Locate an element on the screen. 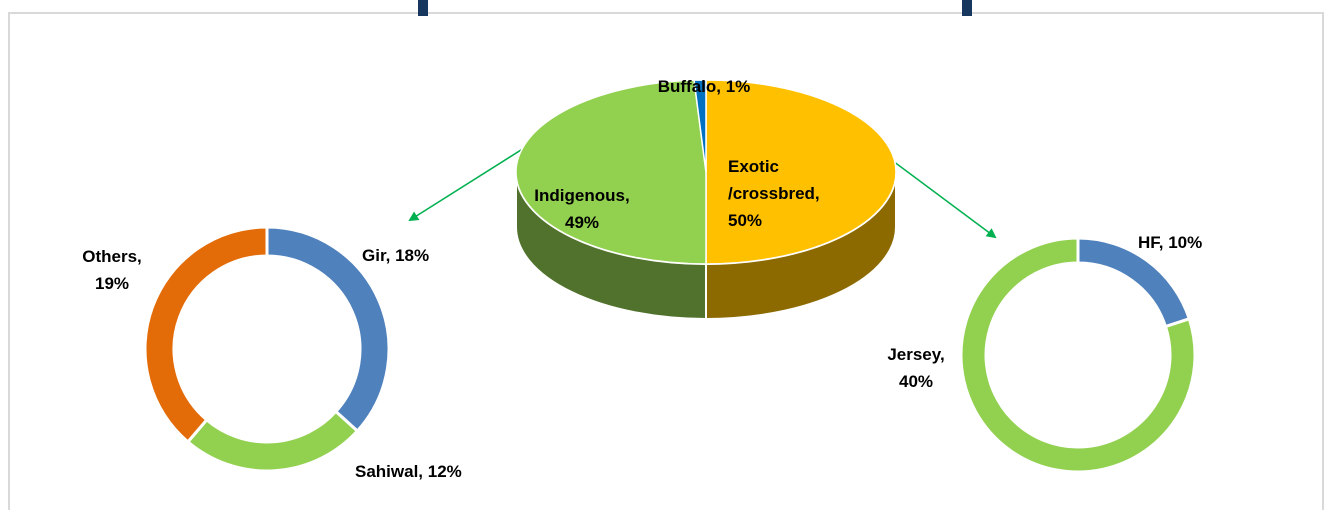 The image size is (1332, 510). data-label-line: 40% is located at coordinates (916, 381).